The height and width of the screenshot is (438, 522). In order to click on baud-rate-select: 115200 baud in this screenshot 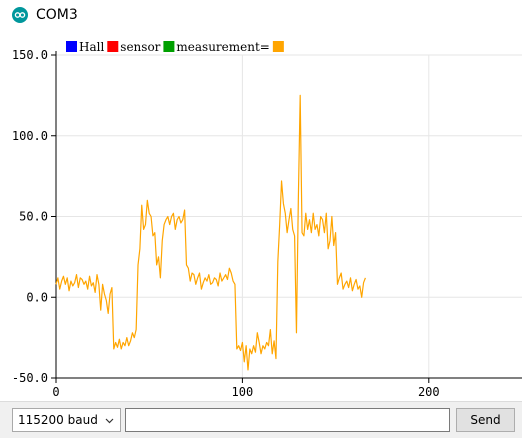, I will do `click(66, 420)`.